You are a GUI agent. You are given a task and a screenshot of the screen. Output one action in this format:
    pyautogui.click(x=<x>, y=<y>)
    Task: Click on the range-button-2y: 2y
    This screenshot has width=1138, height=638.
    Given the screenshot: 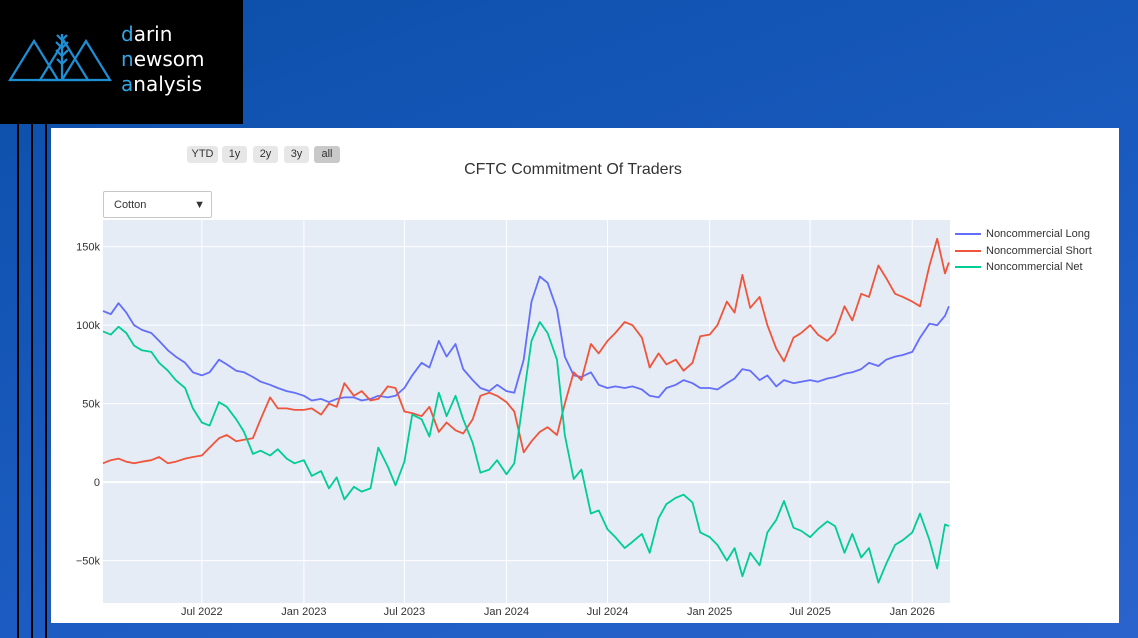 What is the action you would take?
    pyautogui.click(x=265, y=154)
    